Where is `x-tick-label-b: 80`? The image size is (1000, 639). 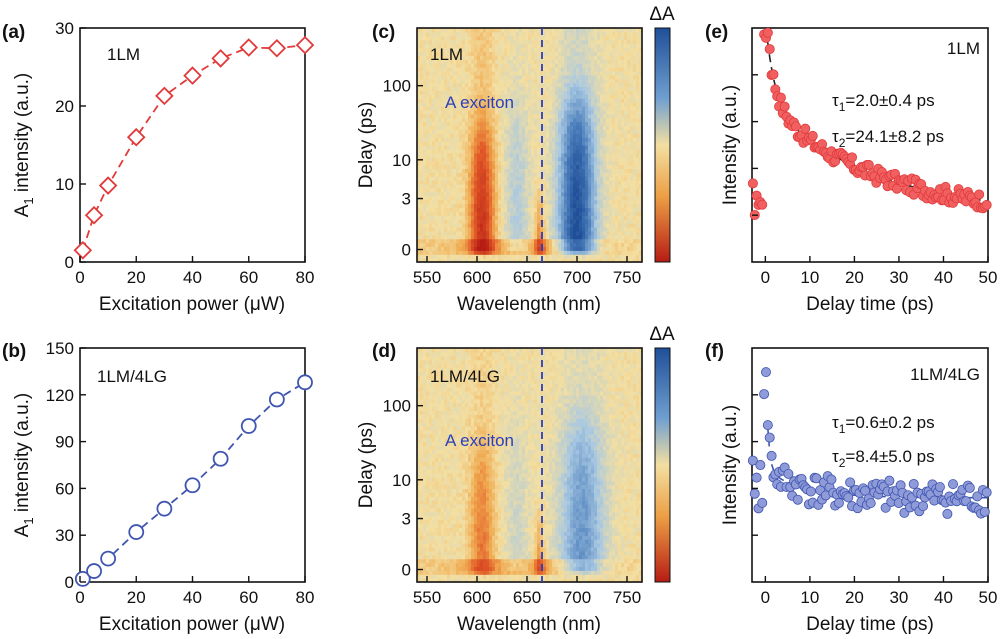
x-tick-label-b: 80 is located at coordinates (305, 597).